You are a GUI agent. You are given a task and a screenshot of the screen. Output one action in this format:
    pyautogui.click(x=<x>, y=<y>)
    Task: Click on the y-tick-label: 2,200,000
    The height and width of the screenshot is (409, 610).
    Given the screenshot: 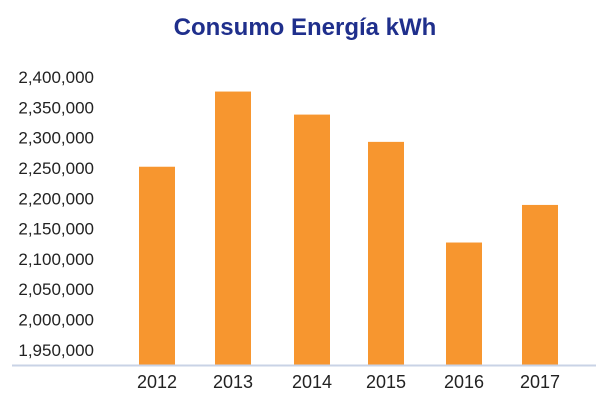 What is the action you would take?
    pyautogui.click(x=56, y=198)
    